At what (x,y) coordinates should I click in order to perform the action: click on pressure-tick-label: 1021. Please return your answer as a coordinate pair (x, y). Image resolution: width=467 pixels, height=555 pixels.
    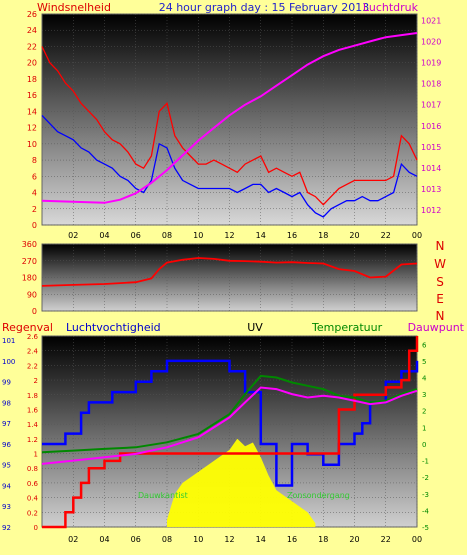
    Looking at the image, I should click on (431, 20).